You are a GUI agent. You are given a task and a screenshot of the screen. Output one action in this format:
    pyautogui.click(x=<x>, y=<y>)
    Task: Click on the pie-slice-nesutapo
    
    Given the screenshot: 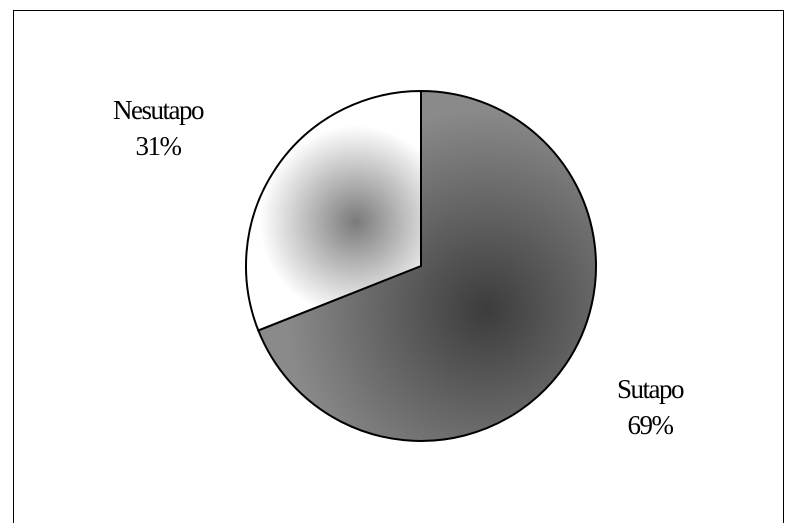 What is the action you would take?
    pyautogui.click(x=333, y=210)
    